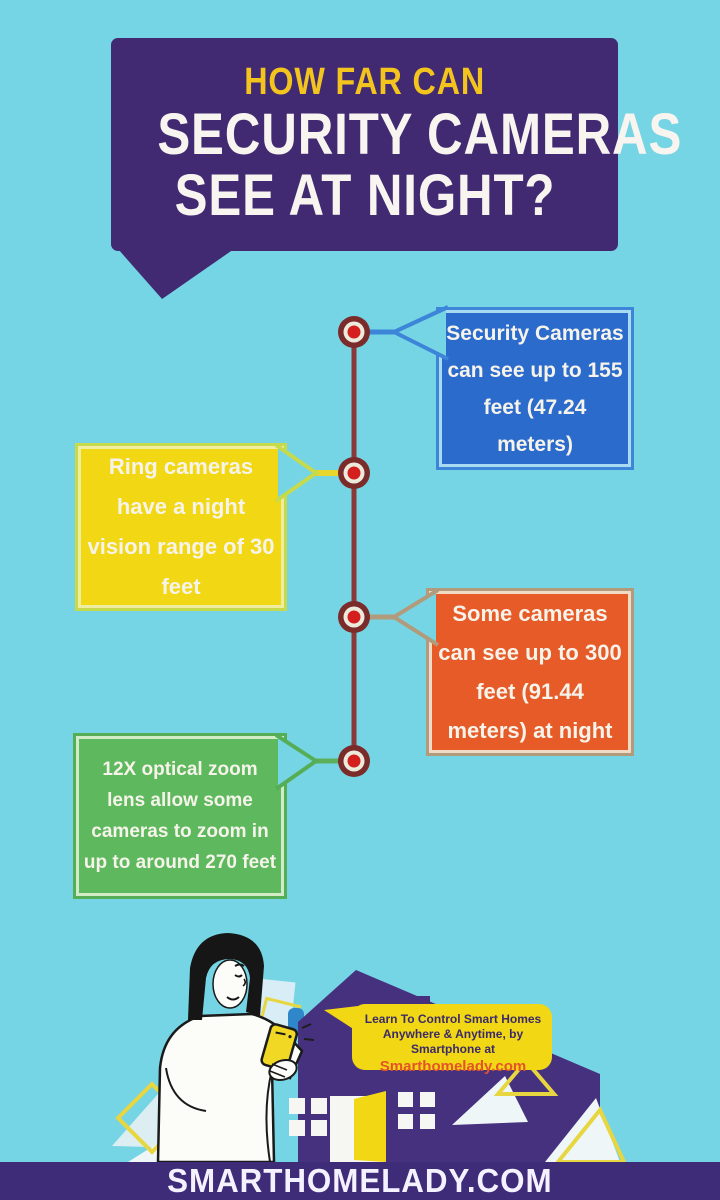 Image resolution: width=720 pixels, height=1200 pixels. Describe the element at coordinates (453, 1034) in the screenshot. I see `promo-line: Anywhere & Anytime, by` at that location.